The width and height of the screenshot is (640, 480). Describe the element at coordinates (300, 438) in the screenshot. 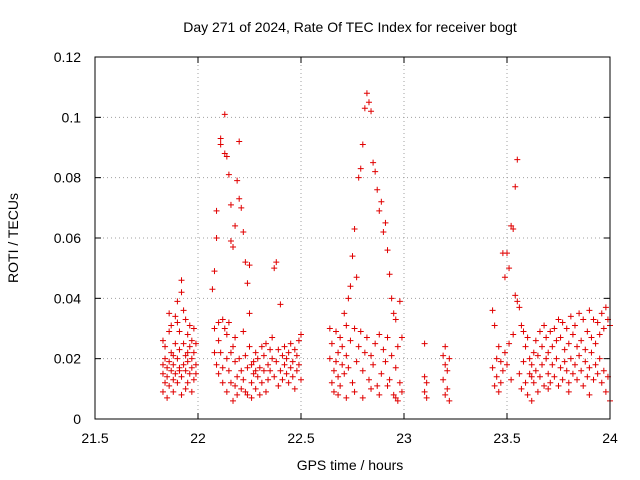

I see `x-tick-label: 22.5` at that location.